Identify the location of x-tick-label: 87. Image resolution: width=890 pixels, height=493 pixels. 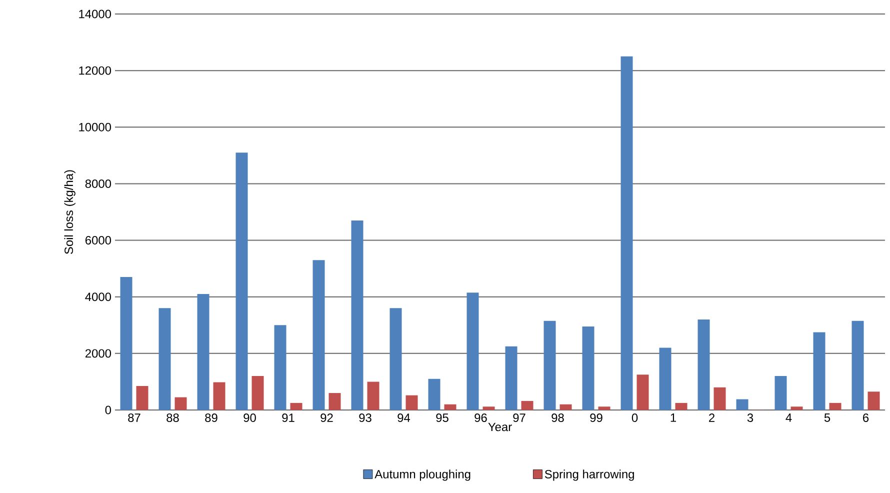
(134, 418).